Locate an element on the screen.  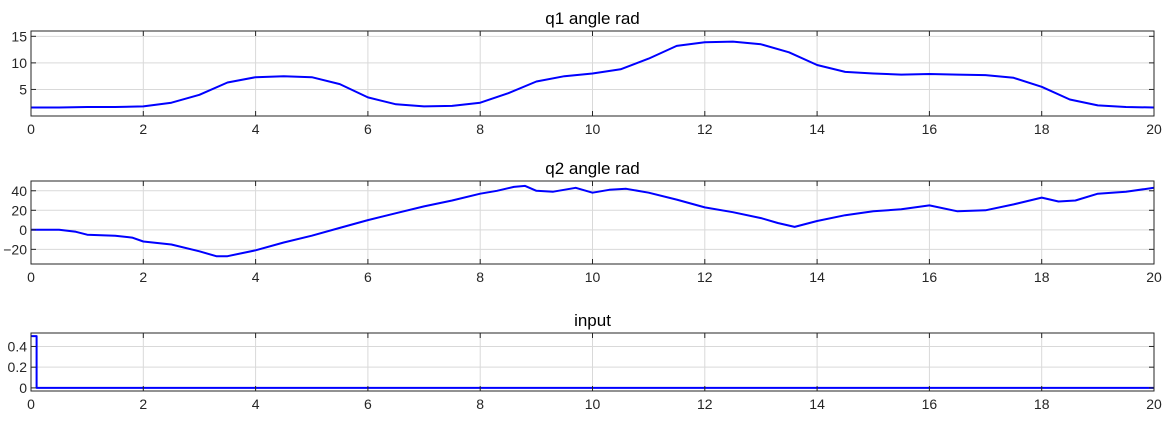
y-tick-label: 0.2 is located at coordinates (18, 367).